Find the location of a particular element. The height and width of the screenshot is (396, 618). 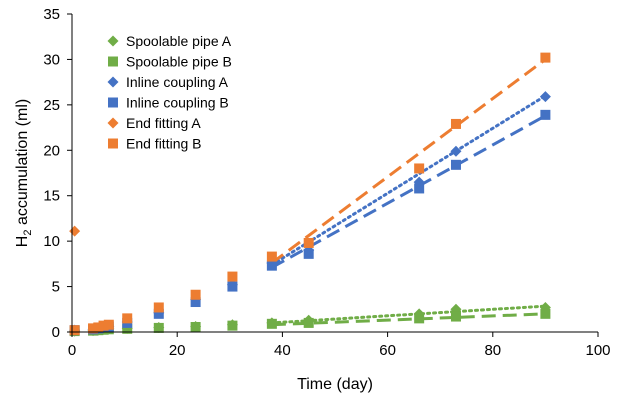

x-tick-label: 40 is located at coordinates (282, 350).